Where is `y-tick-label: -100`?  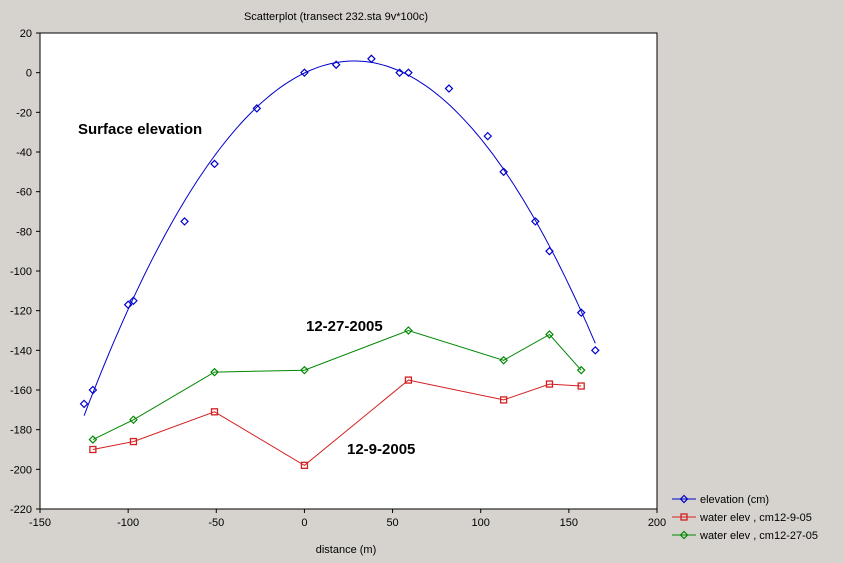
y-tick-label: -100 is located at coordinates (21, 272).